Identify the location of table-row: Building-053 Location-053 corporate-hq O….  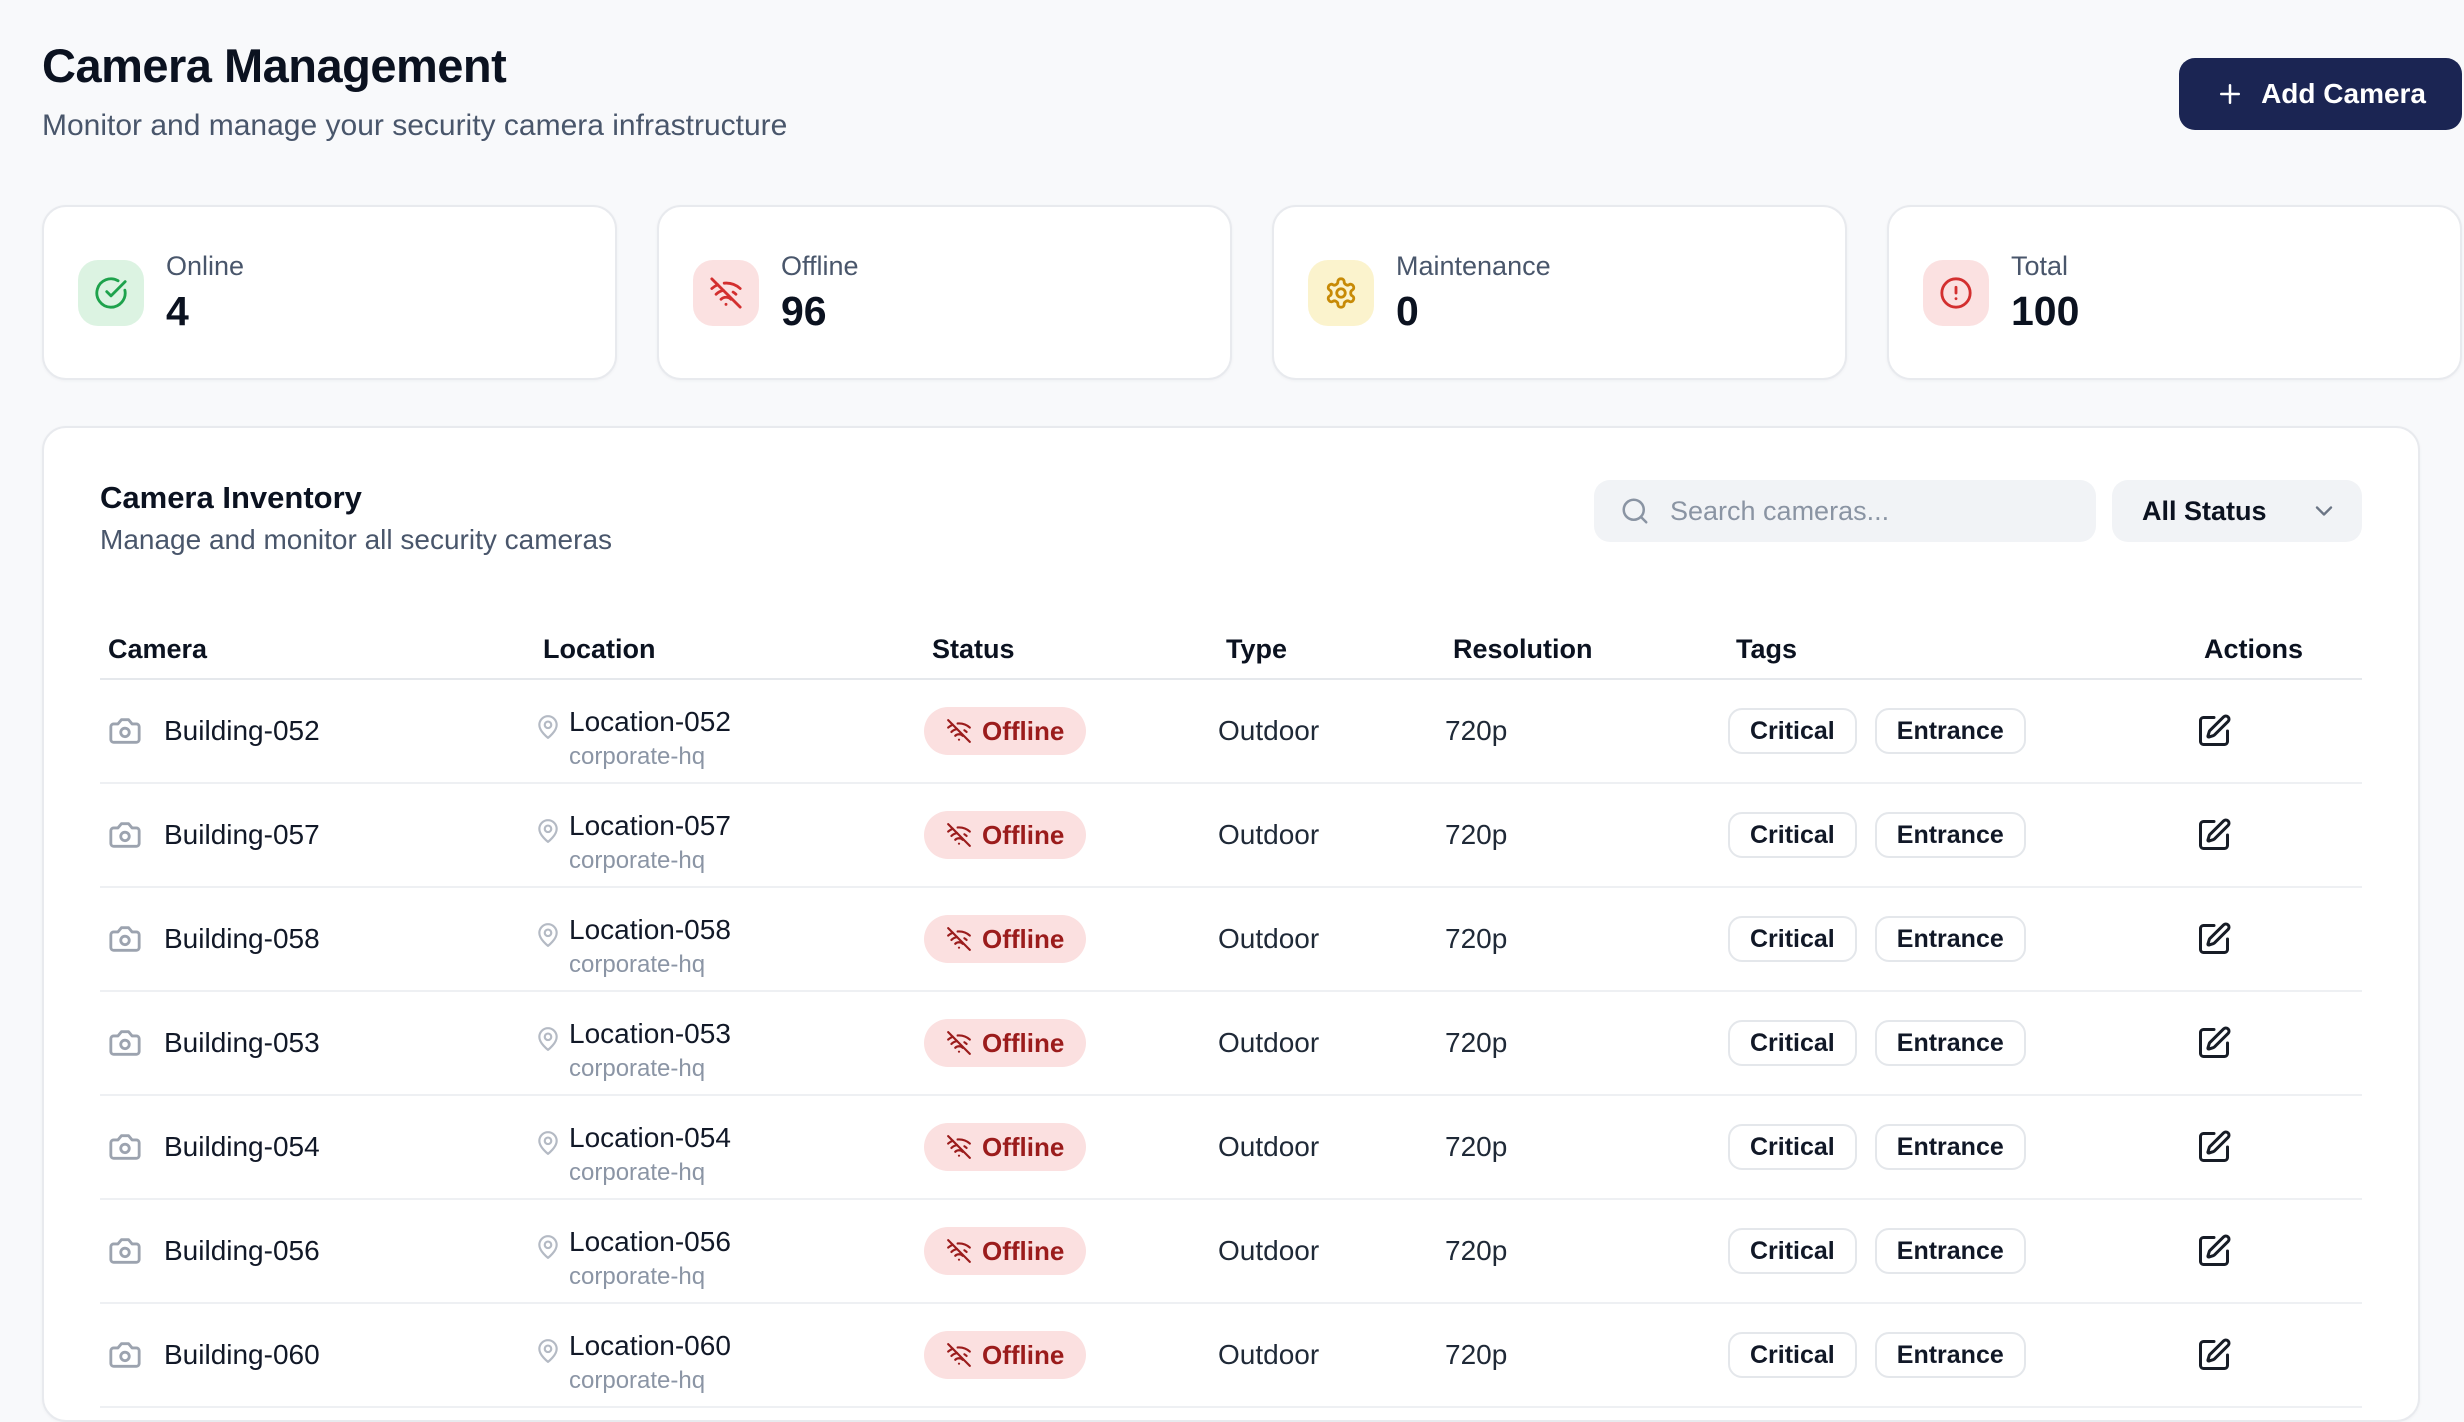
(1231, 1044).